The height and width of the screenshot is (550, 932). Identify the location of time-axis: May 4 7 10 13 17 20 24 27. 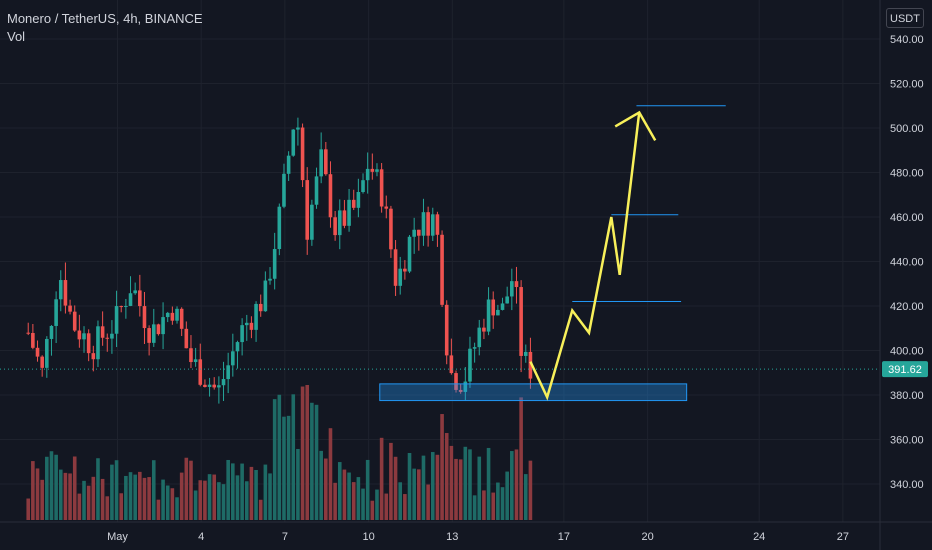
(478, 537).